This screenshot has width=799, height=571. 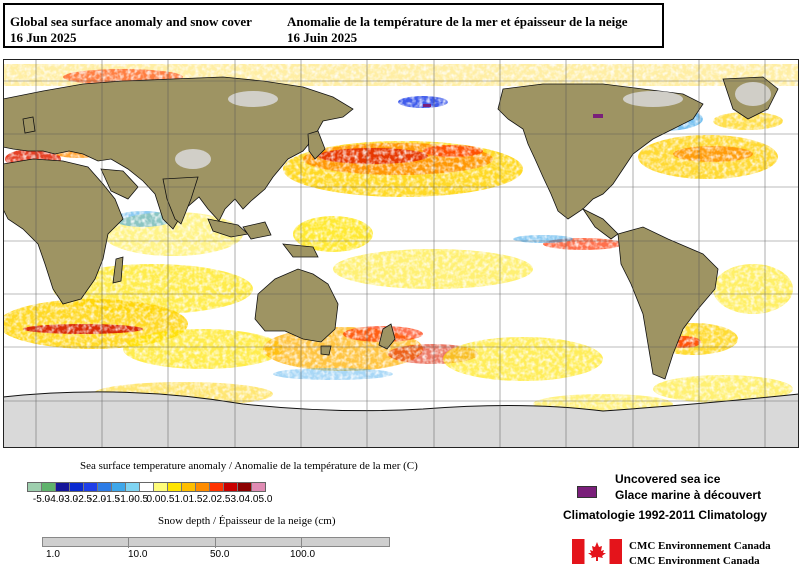 I want to click on snow-label: 1.0, so click(x=53, y=554).